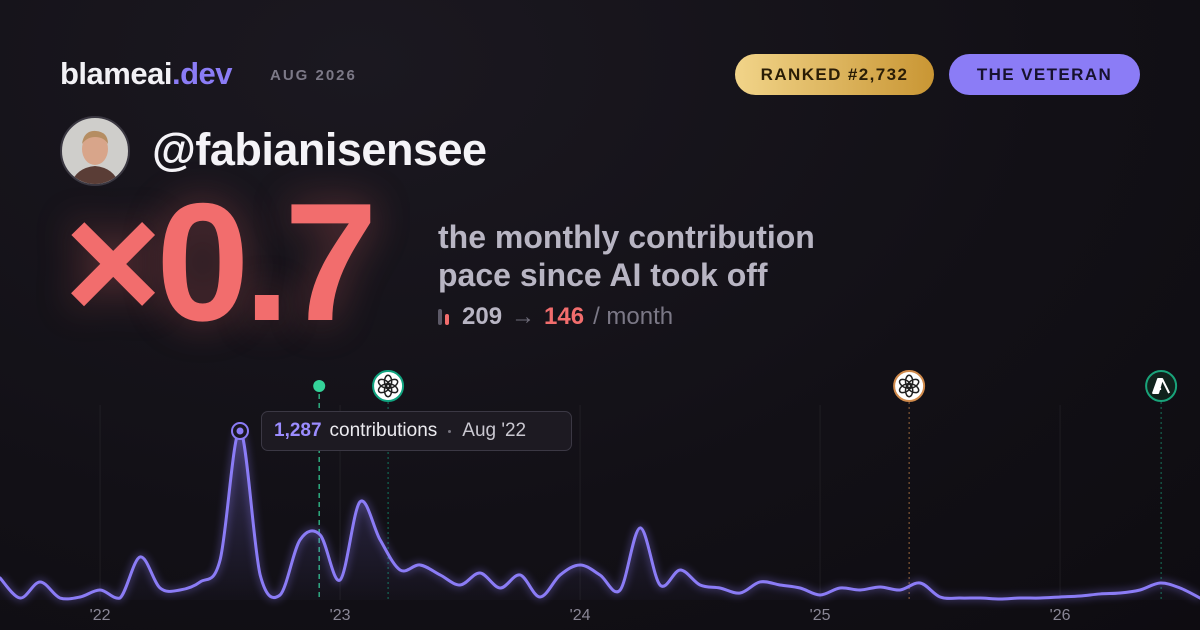 This screenshot has height=630, width=1200. Describe the element at coordinates (240, 431) in the screenshot. I see `hover-dot` at that location.